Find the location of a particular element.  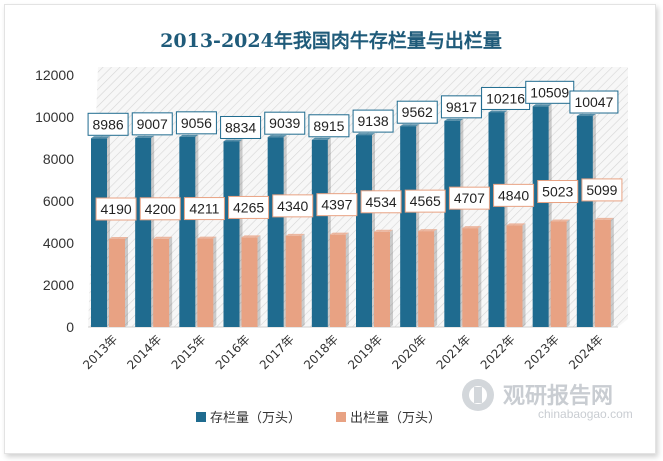

y-tick-label: 2000 is located at coordinates (58, 285).